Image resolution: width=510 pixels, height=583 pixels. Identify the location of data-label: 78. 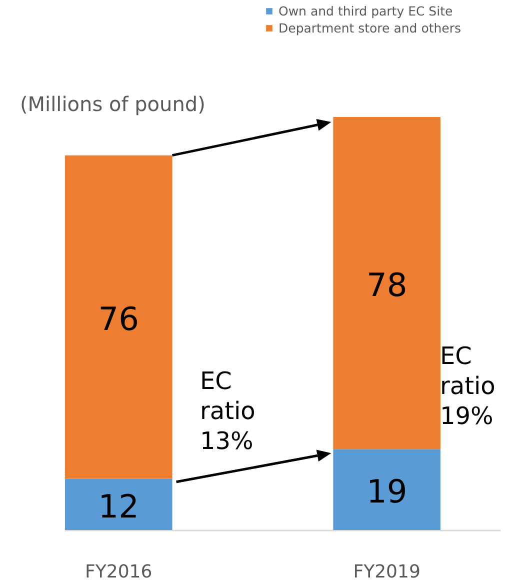
(387, 285).